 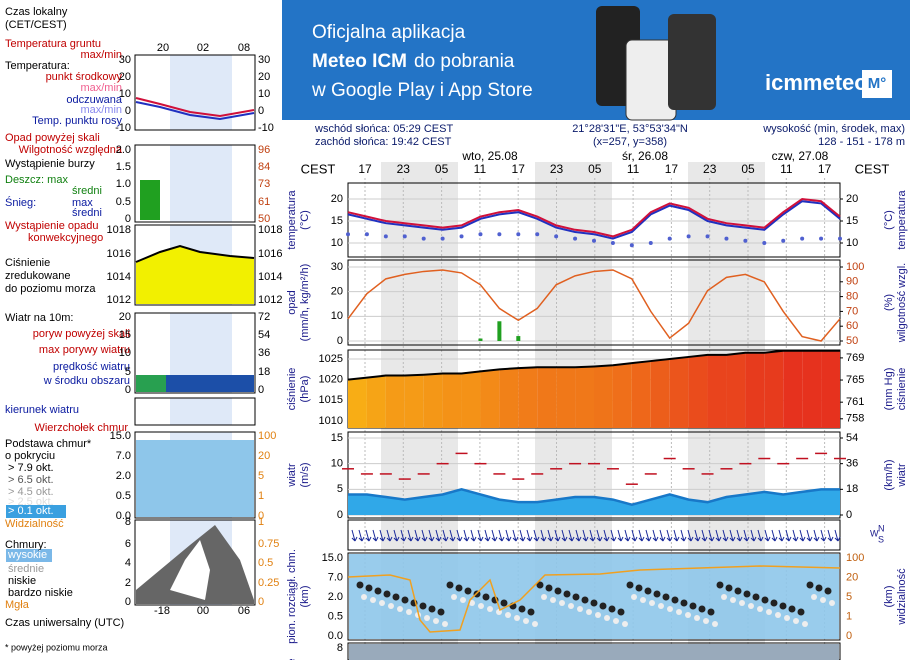 What do you see at coordinates (266, 128) in the screenshot?
I see `legend-text: -10` at bounding box center [266, 128].